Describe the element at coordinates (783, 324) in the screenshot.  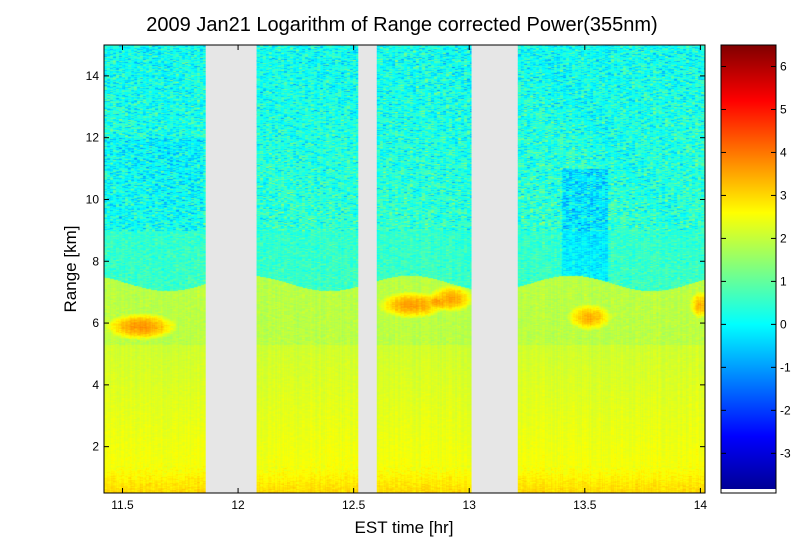
I see `colorbar-tick-label: 0` at that location.